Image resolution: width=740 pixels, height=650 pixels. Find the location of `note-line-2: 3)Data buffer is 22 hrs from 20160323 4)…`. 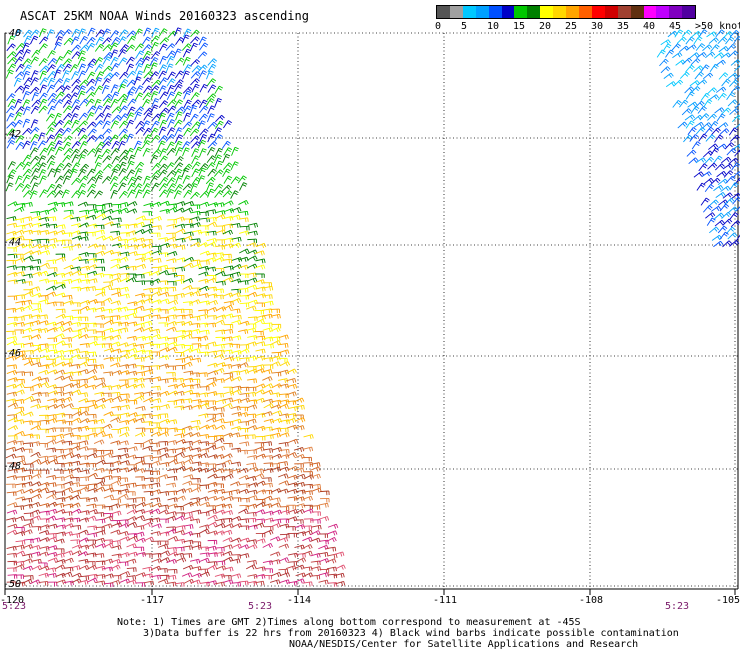

note-line-2: 3)Data buffer is 22 hrs from 20160323 4)… is located at coordinates (411, 633).